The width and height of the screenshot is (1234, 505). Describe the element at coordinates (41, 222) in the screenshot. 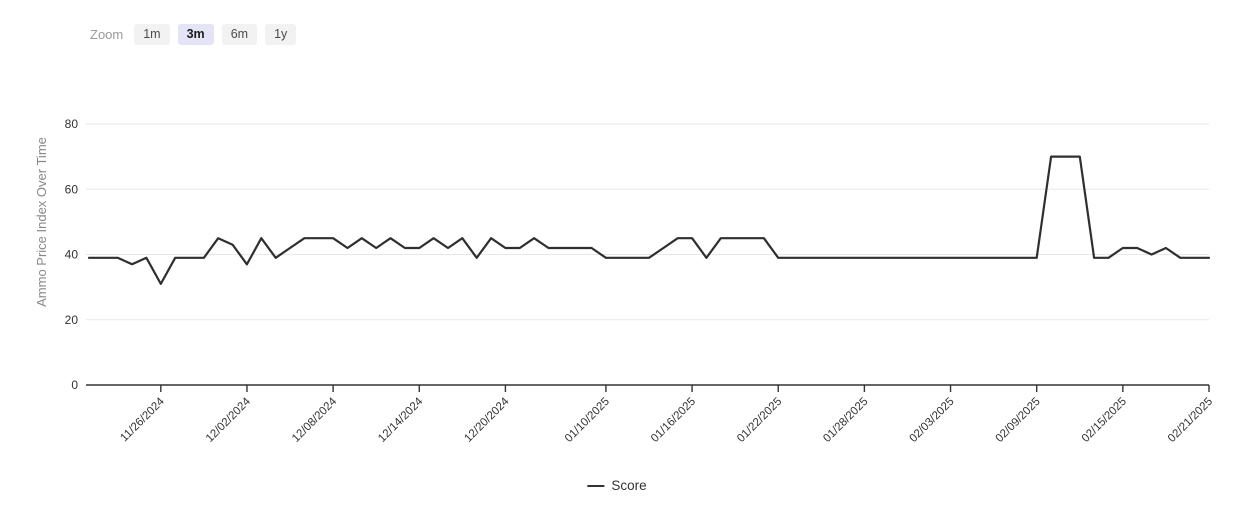

I see `y-axis-title: Ammo Price Index Over Time` at that location.